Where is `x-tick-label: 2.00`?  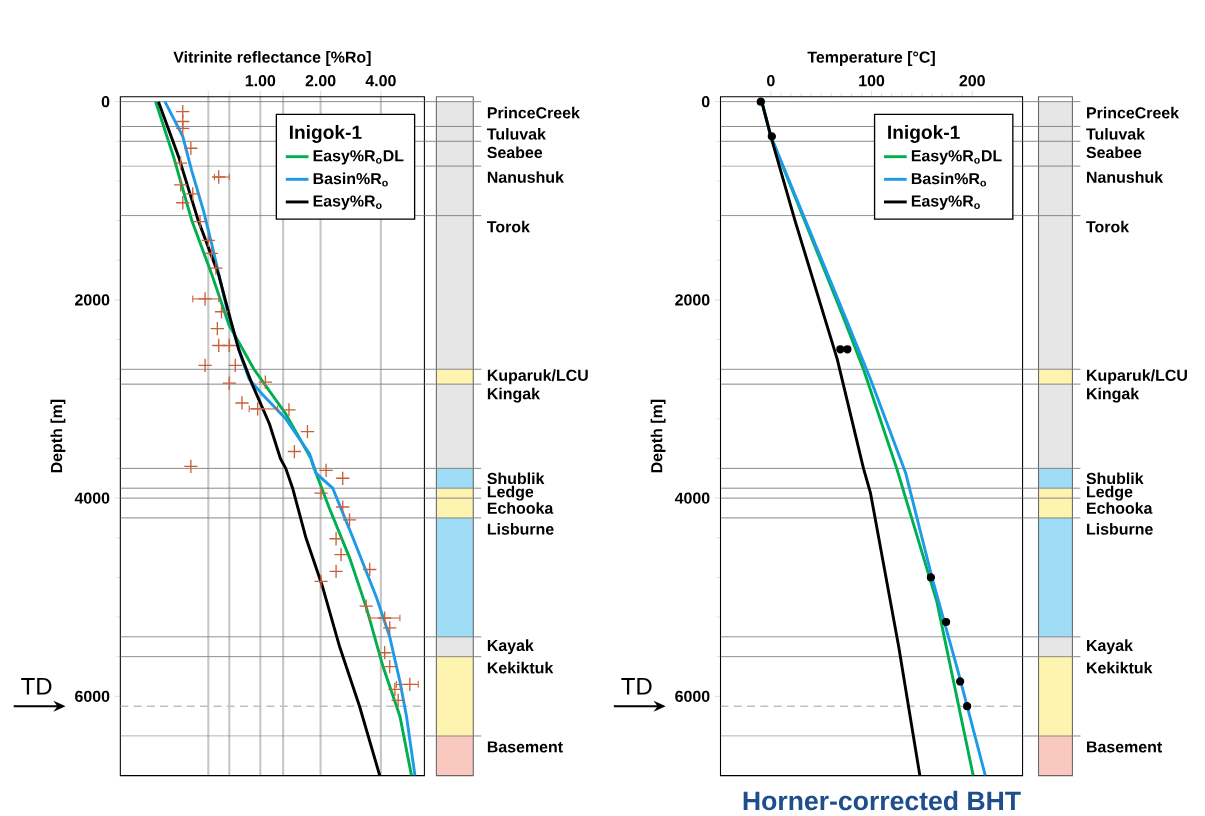 x-tick-label: 2.00 is located at coordinates (320, 80).